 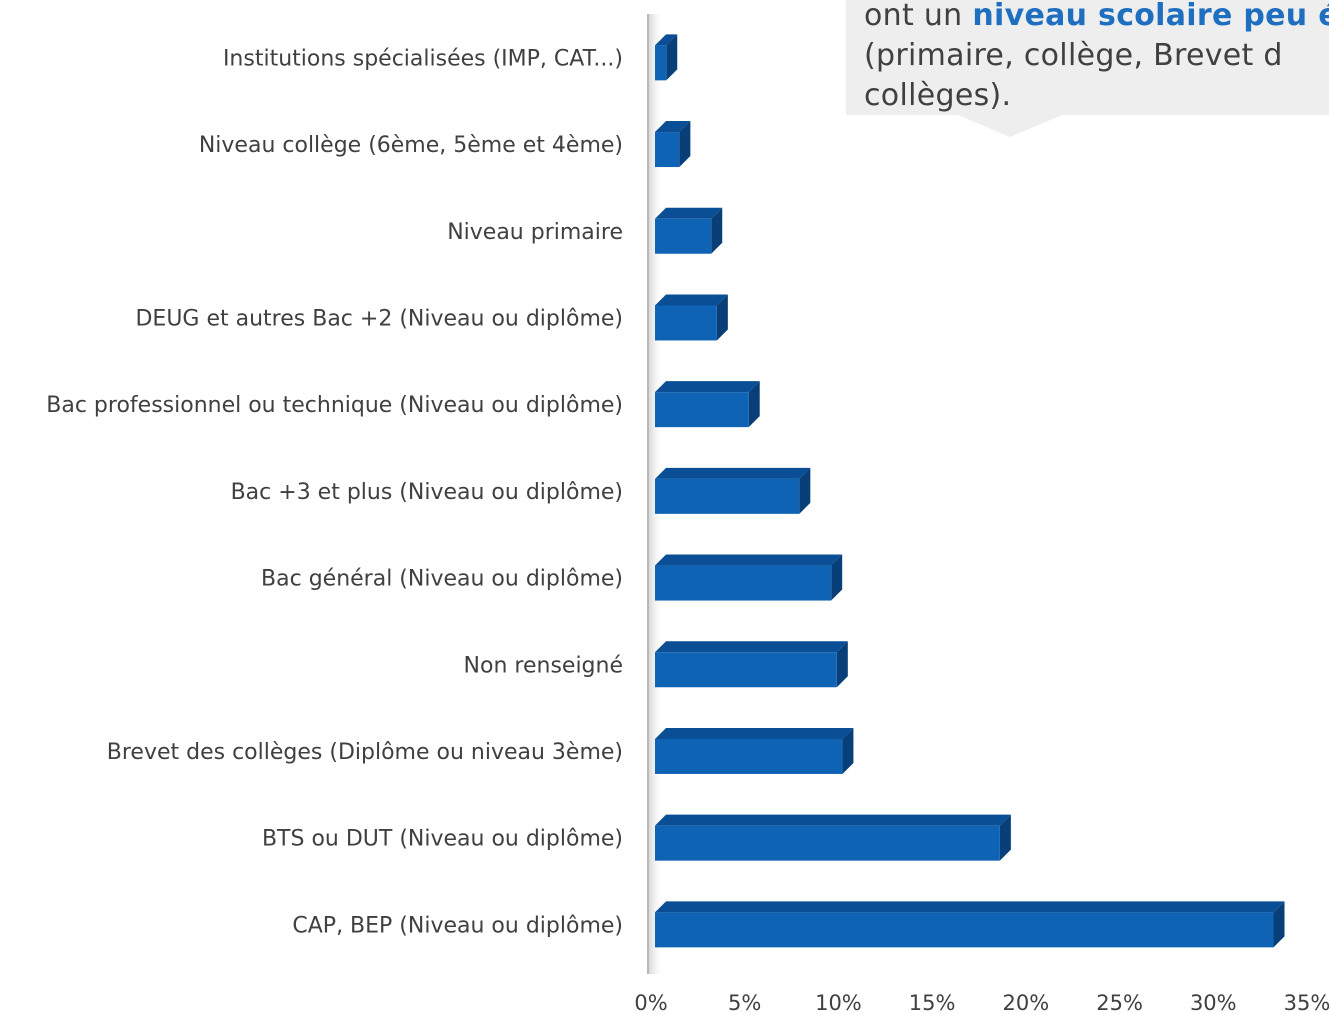 What do you see at coordinates (918, 16) in the screenshot?
I see `callout-line-1-prefix: ont un` at bounding box center [918, 16].